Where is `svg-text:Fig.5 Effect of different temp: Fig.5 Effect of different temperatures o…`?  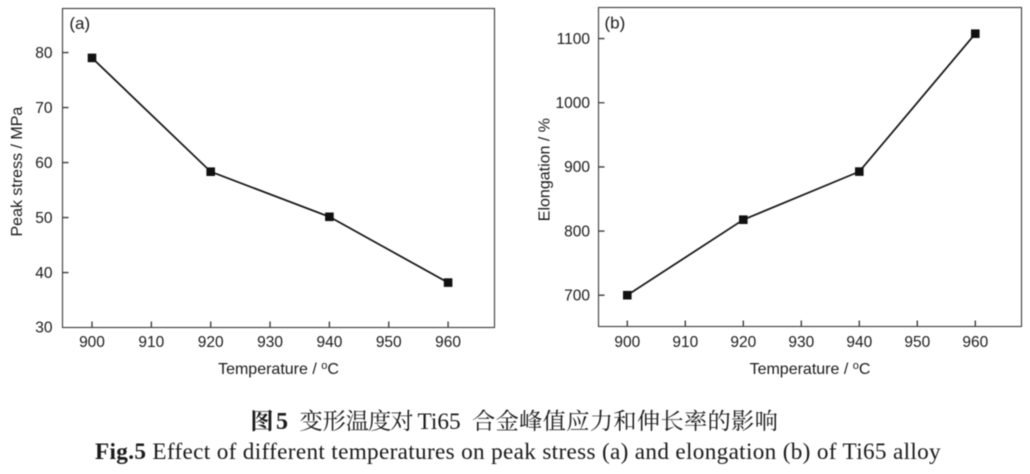 svg-text:Fig.5 Effect of different temp: Fig.5 Effect of different temperatures o… is located at coordinates (518, 452).